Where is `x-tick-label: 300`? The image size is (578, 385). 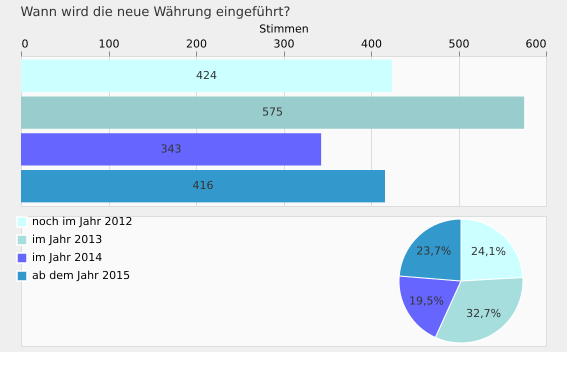
x-tick-label: 300 is located at coordinates (284, 44).